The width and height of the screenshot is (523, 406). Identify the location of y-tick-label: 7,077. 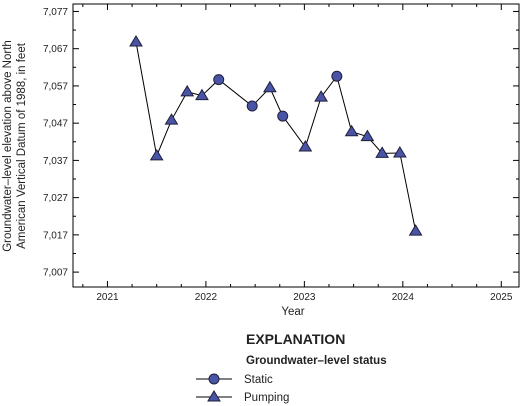
(55, 12).